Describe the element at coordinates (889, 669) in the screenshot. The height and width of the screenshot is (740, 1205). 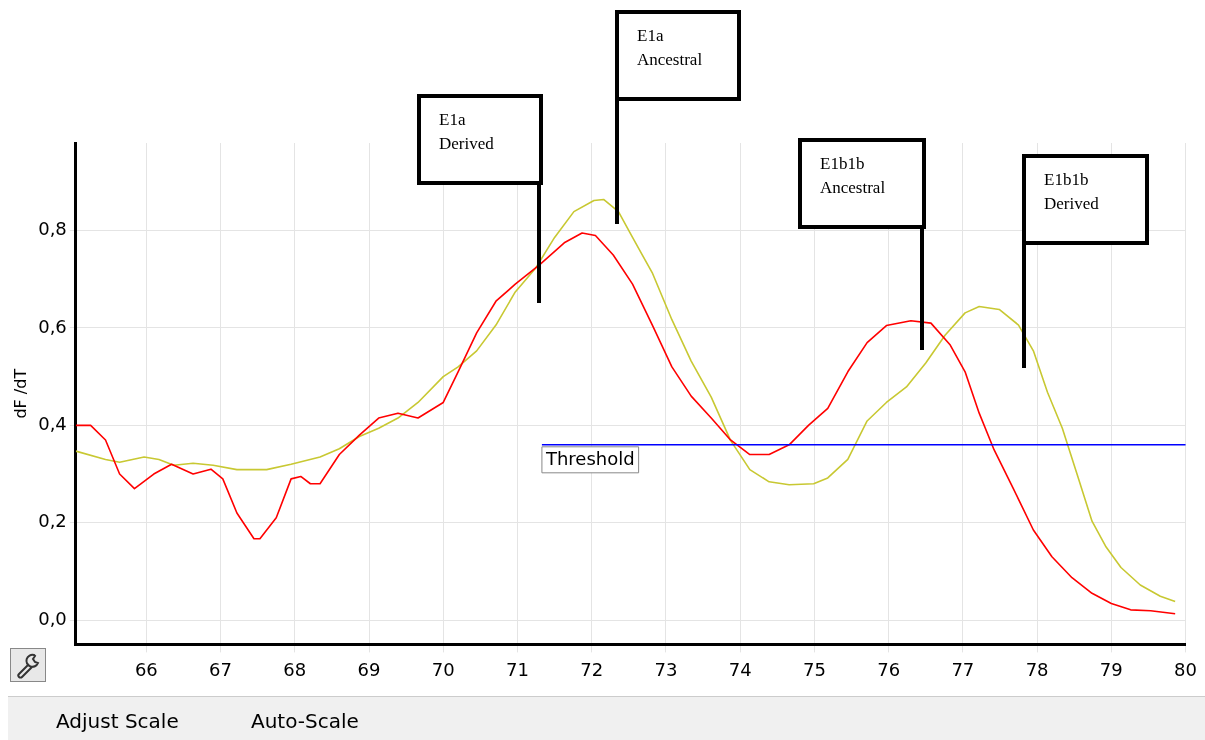
I see `x-tick-label: 76` at that location.